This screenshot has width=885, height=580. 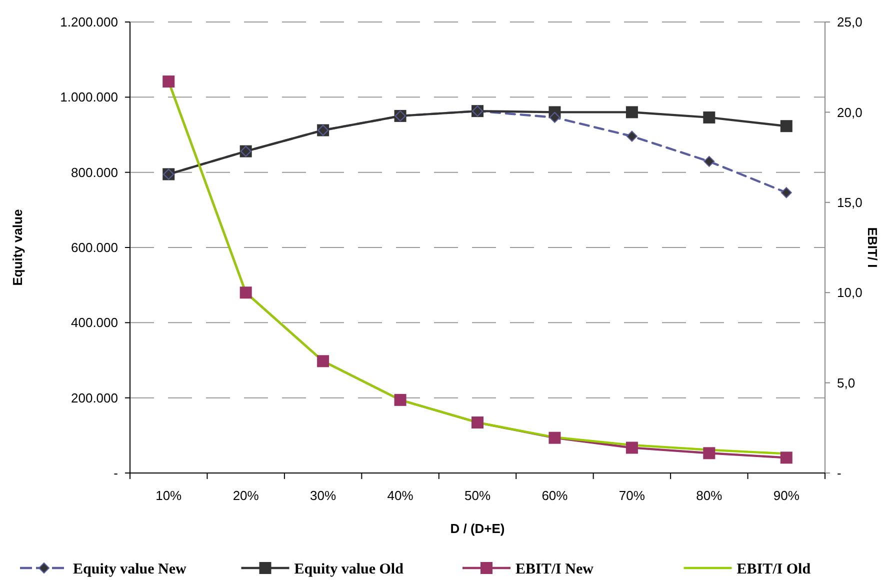 What do you see at coordinates (849, 112) in the screenshot?
I see `y2-tick-label: 20,0` at bounding box center [849, 112].